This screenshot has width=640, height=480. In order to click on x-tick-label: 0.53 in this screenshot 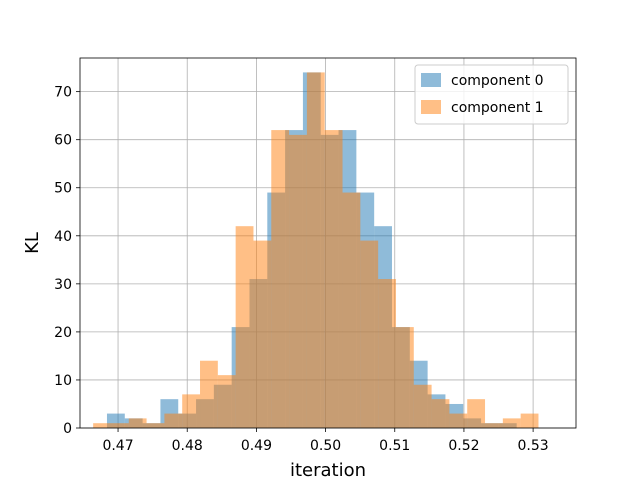, I will do `click(533, 446)`.